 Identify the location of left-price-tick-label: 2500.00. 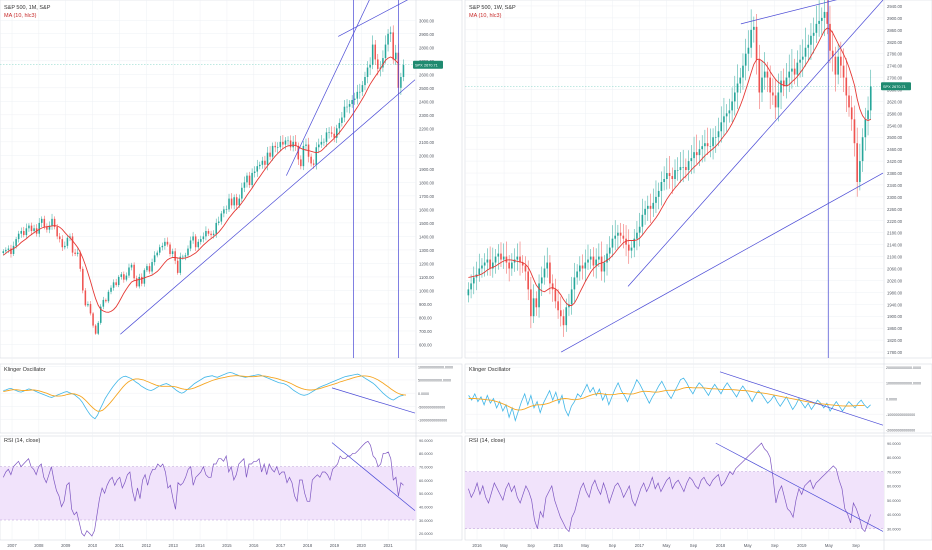
(427, 88).